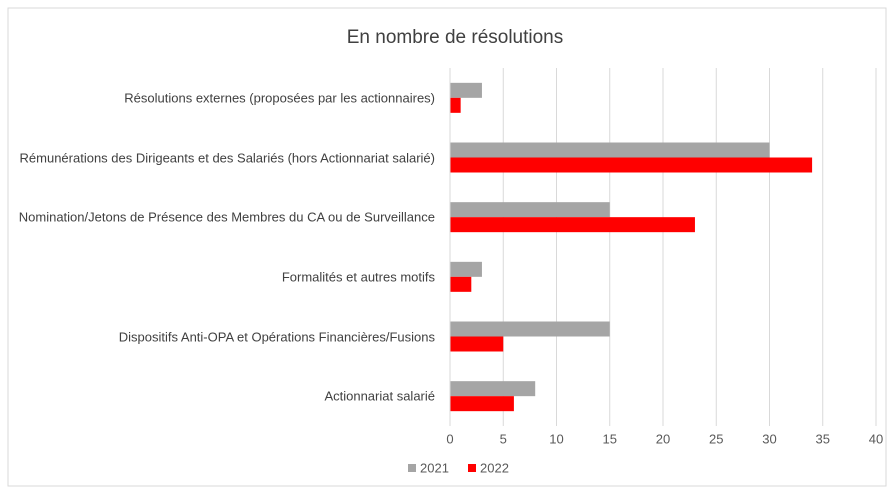 Image resolution: width=892 pixels, height=488 pixels. What do you see at coordinates (220, 396) in the screenshot?
I see `category-label: Actionnariat salarié` at bounding box center [220, 396].